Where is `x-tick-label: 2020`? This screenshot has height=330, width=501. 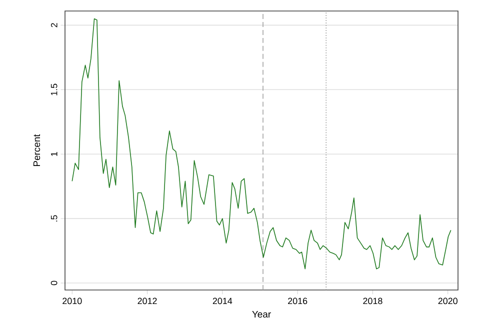 x-tick-label: 2020 is located at coordinates (448, 301).